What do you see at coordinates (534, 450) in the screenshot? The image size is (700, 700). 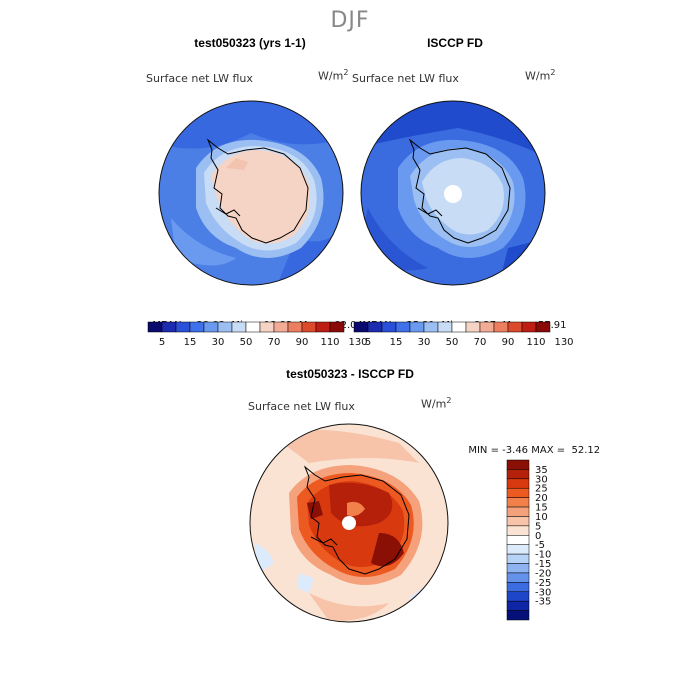 I see `difference-stats: MIN = -3.46 MAX = 52.12` at bounding box center [534, 450].